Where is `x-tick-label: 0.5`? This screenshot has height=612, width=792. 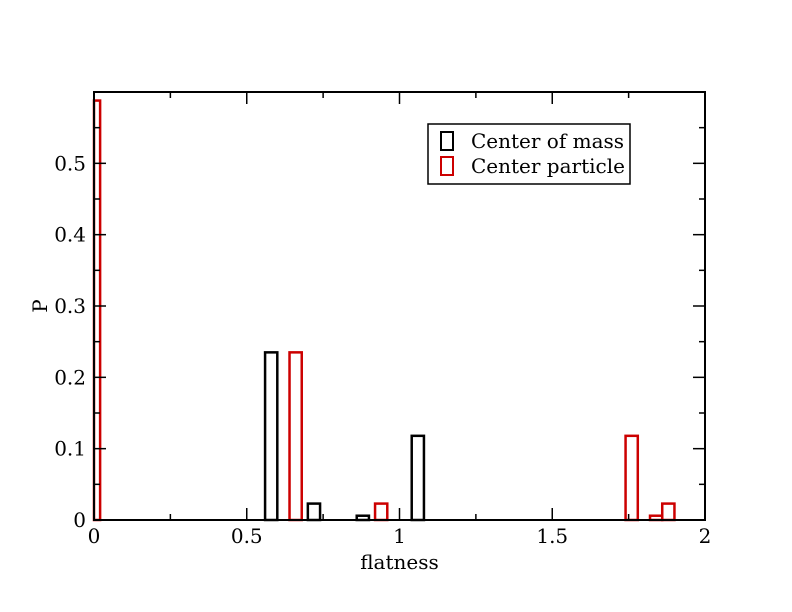 x-tick-label: 0.5 is located at coordinates (247, 536).